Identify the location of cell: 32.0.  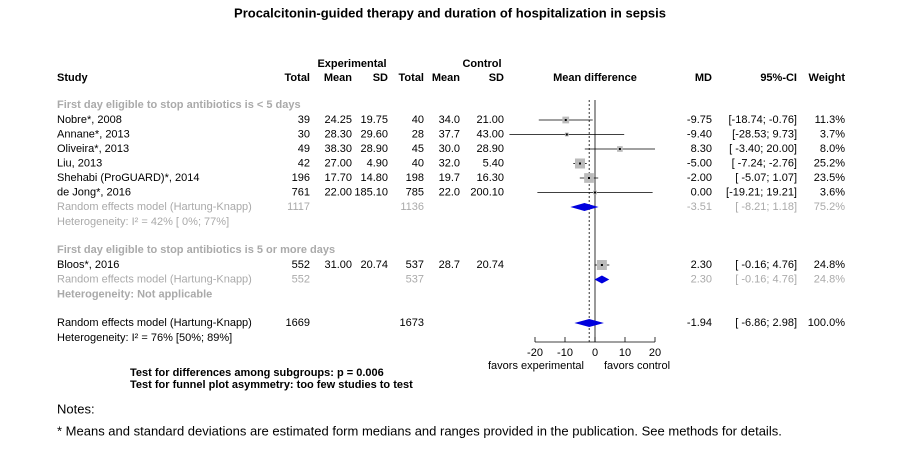
(449, 163).